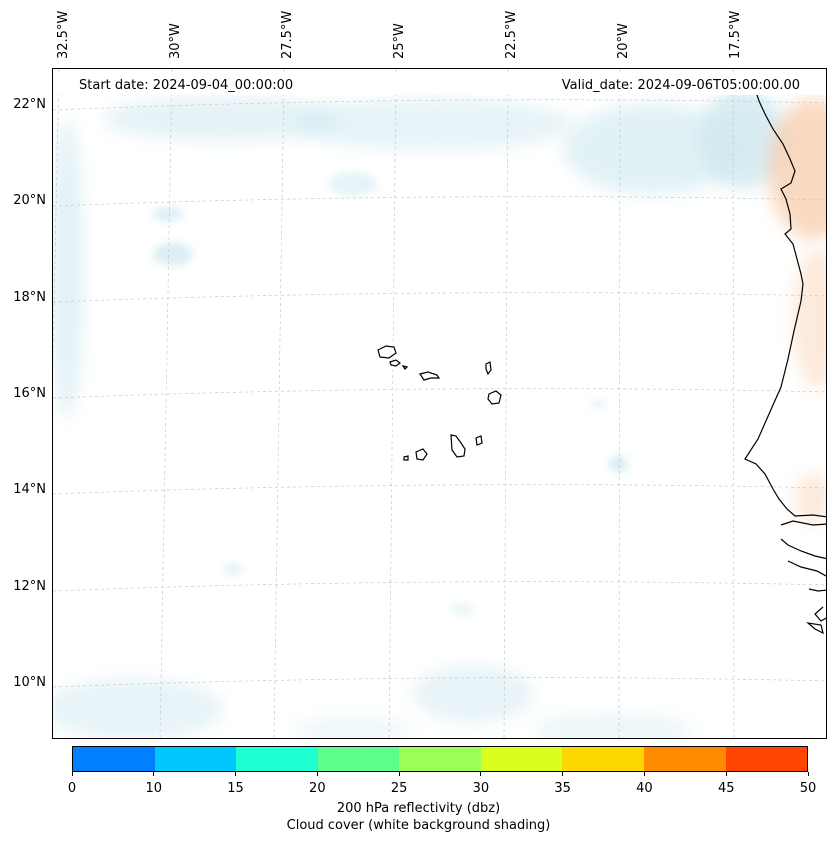 The width and height of the screenshot is (837, 843). What do you see at coordinates (808, 788) in the screenshot?
I see `colorbar-tick-label: 50` at bounding box center [808, 788].